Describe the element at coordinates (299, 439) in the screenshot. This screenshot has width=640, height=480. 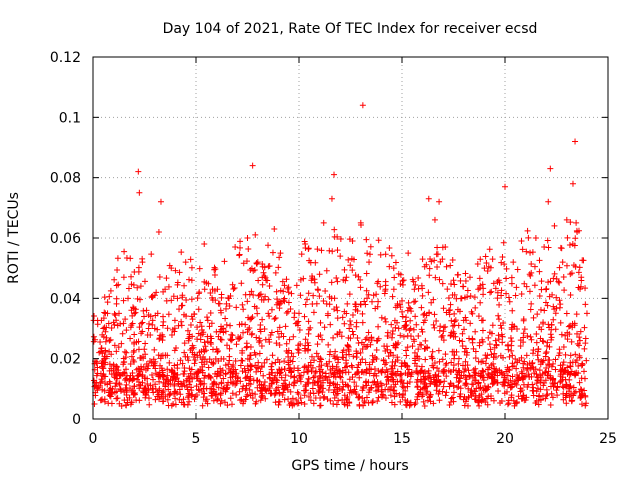
I see `x-tick-label: 10` at that location.